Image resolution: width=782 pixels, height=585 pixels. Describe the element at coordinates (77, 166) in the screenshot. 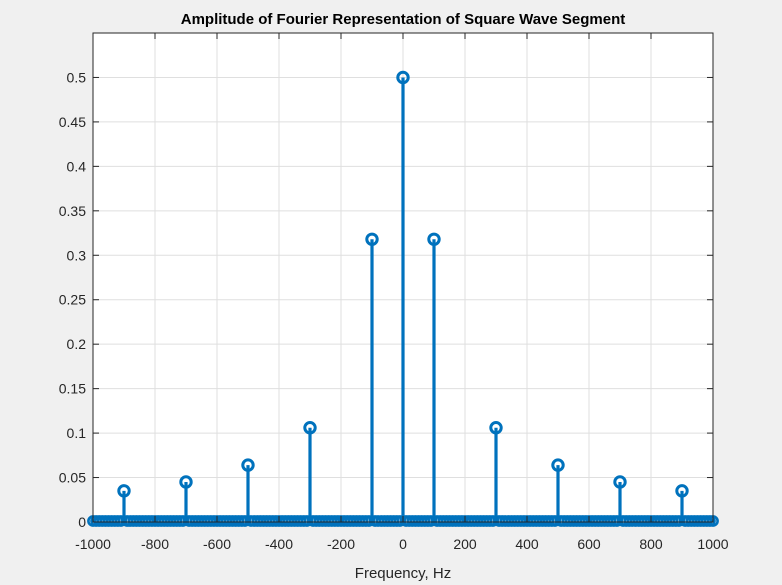

I see `y-tick-label: 0.4` at that location.